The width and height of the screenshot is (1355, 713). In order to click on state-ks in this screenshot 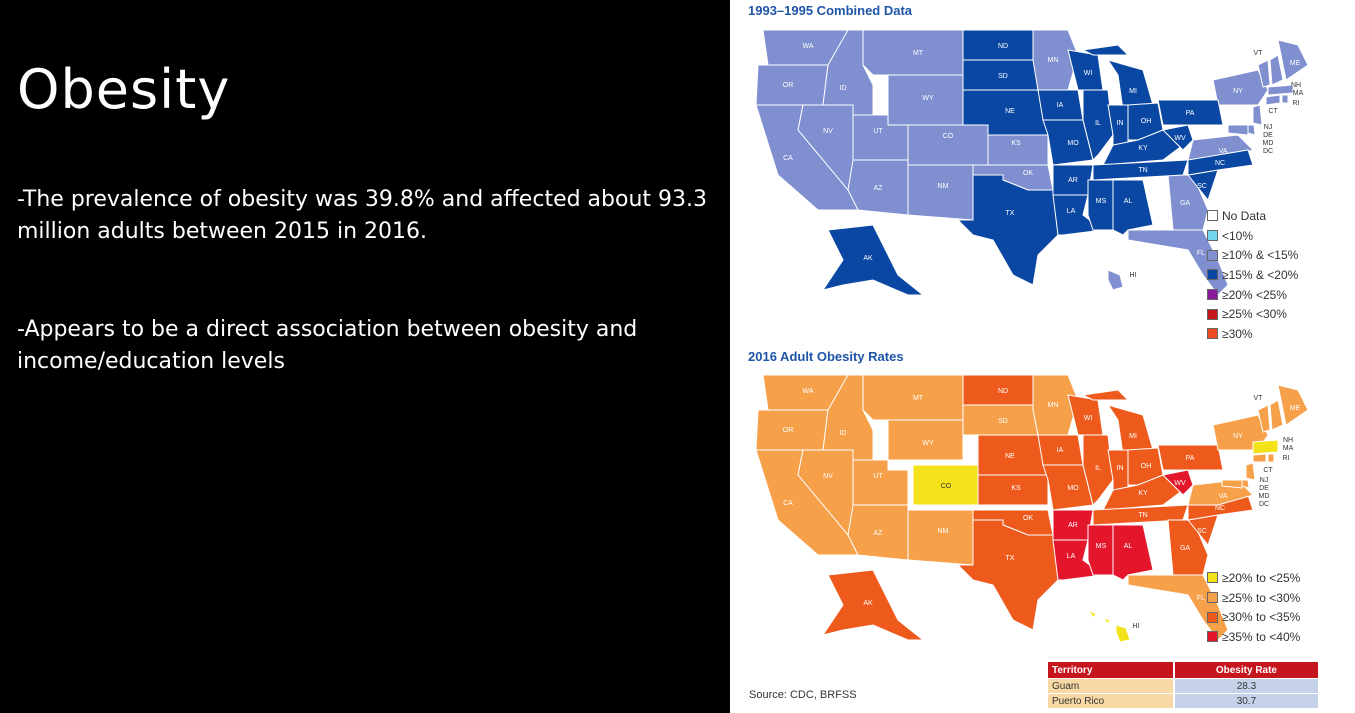, I will do `click(1013, 490)`.